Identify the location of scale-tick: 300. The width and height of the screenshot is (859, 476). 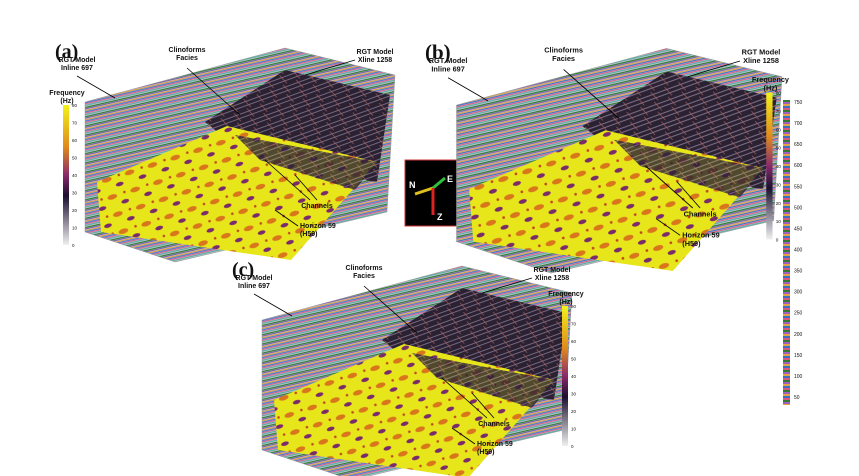
(798, 293).